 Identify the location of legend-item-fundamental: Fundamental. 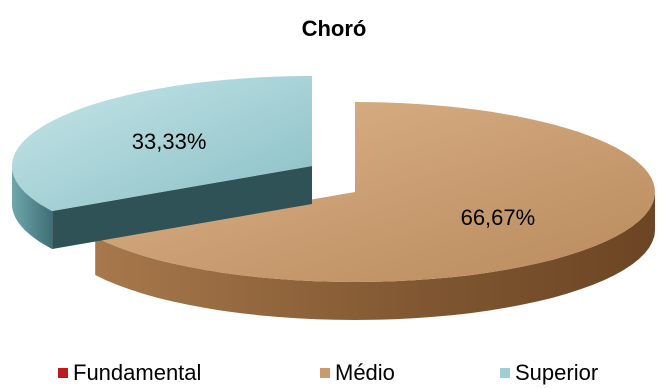
(129, 373).